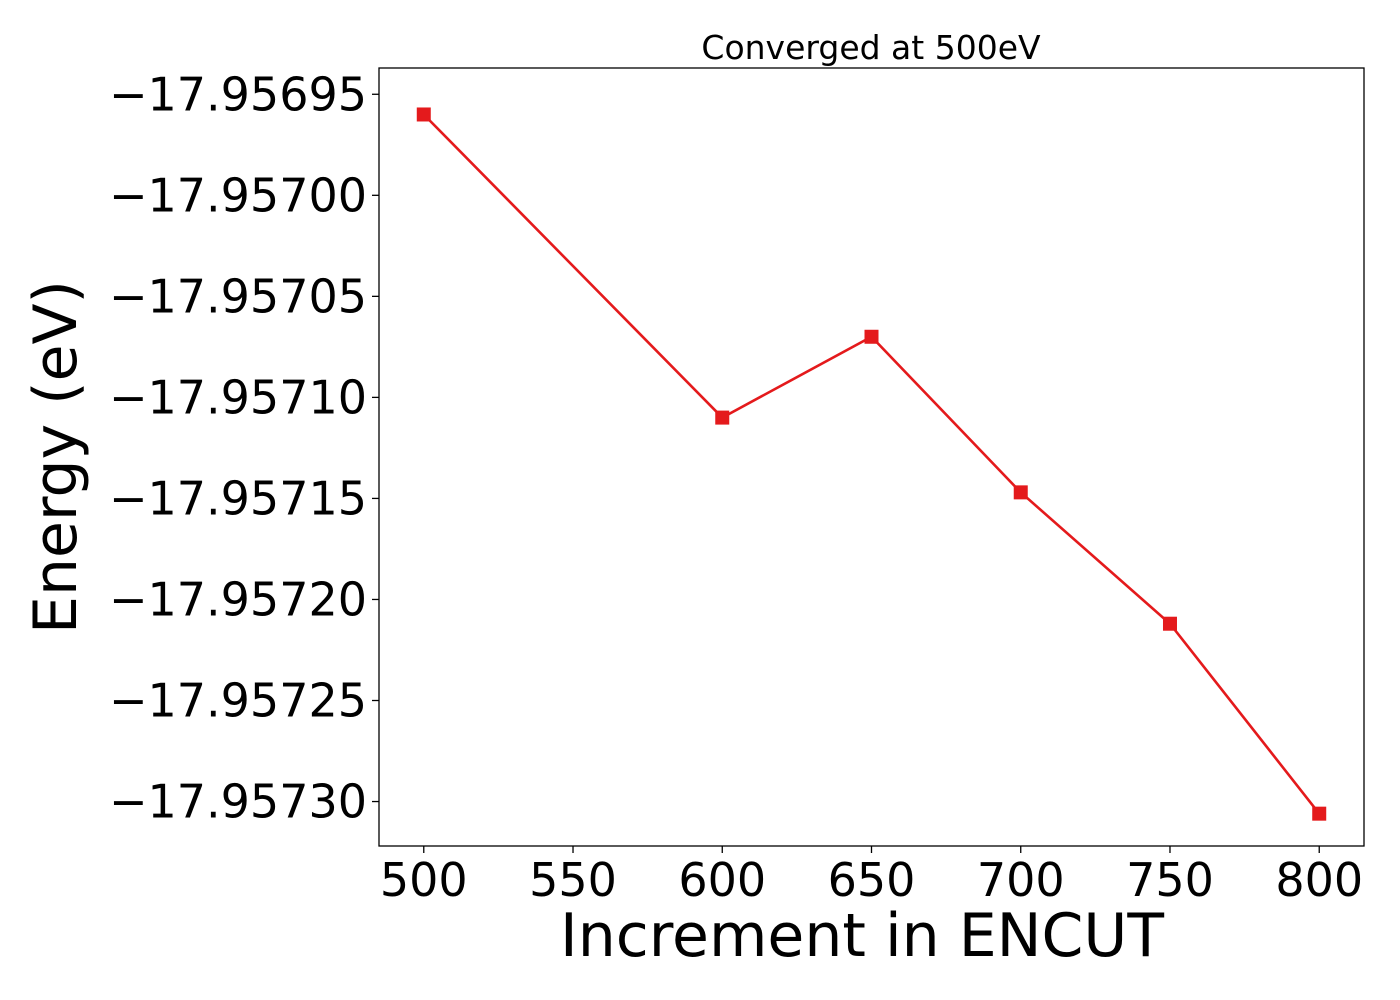 This screenshot has height=1000, width=1400. What do you see at coordinates (238, 498) in the screenshot?
I see `y-tick-label: −17.95715` at bounding box center [238, 498].